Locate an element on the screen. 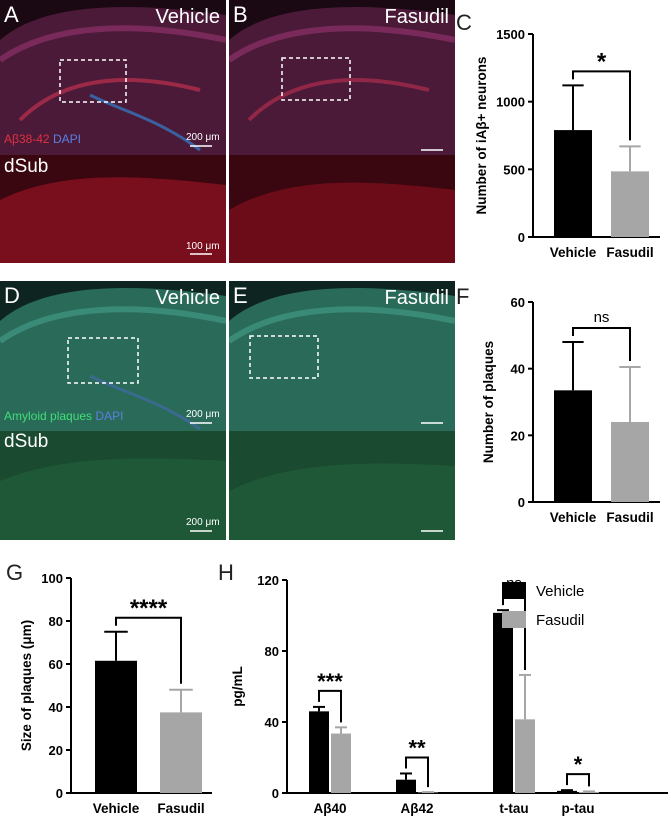 This screenshot has width=671, height=824. y-tick-label: 1000 is located at coordinates (510, 102).